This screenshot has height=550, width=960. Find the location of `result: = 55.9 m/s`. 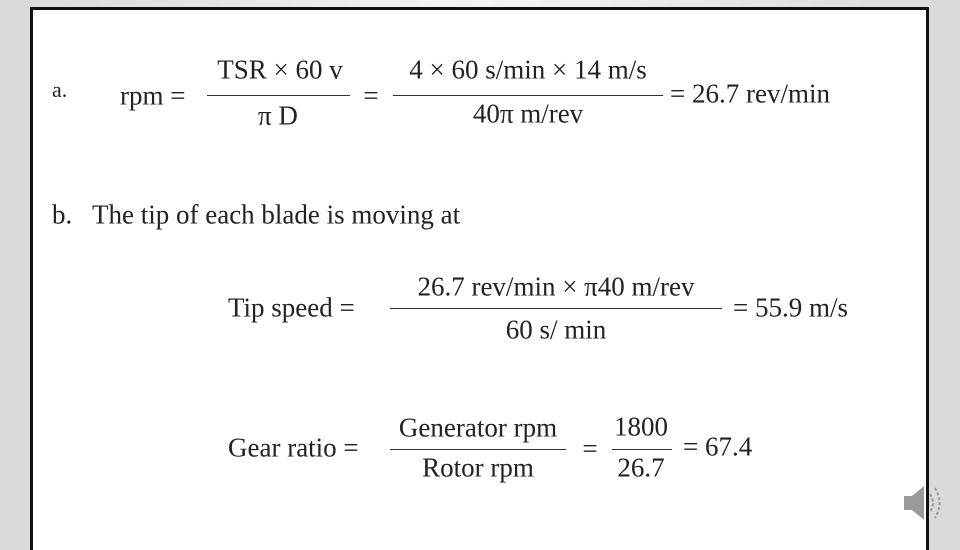

result: = 55.9 m/s is located at coordinates (790, 307).